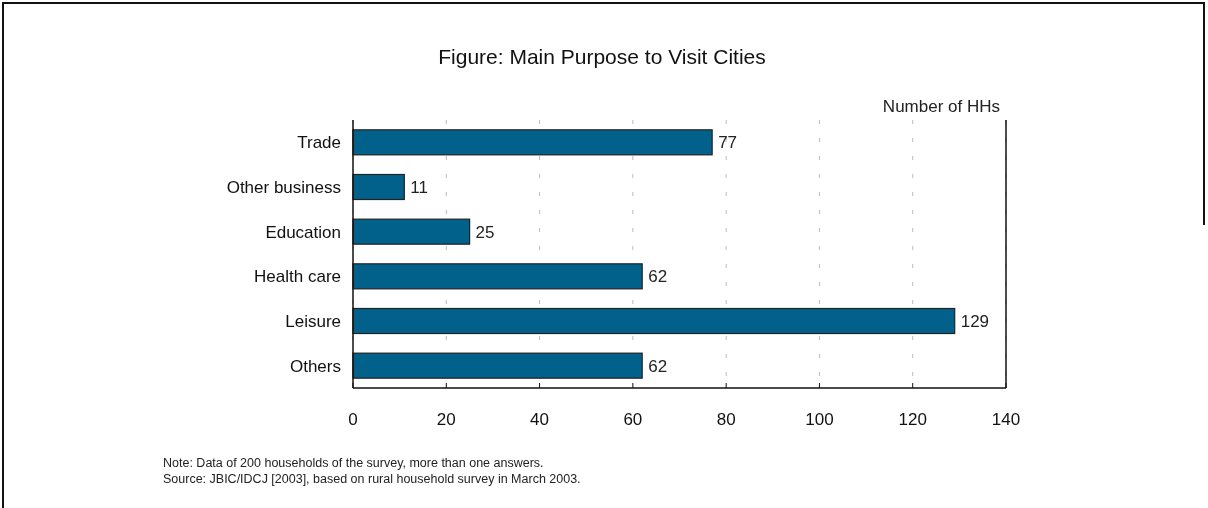  I want to click on x-tick-label: 40, so click(540, 419).